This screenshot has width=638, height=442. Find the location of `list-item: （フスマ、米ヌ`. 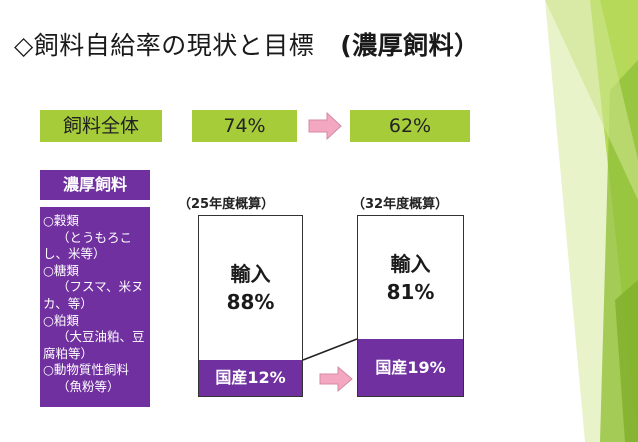

list-item: （フスマ、米ヌ is located at coordinates (100, 287).